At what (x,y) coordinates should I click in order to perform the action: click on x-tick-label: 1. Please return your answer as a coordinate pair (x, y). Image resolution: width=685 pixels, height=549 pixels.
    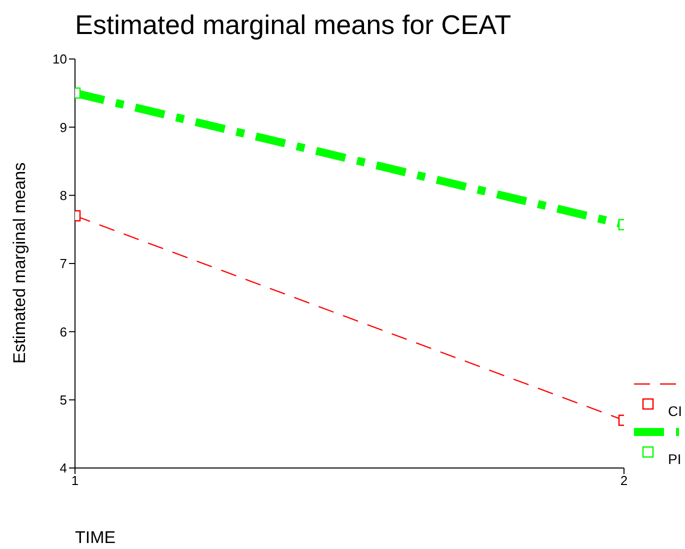
    Looking at the image, I should click on (75, 480).